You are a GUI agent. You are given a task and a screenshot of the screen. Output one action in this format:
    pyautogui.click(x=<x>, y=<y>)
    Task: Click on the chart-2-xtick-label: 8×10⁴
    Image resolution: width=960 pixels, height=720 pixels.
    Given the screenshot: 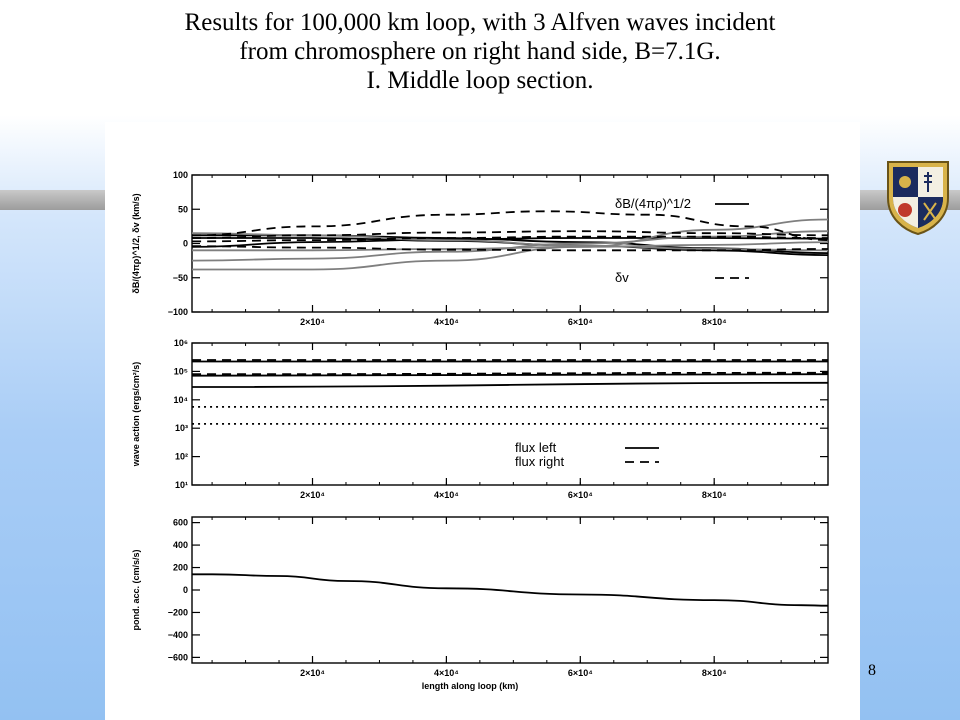 What is the action you would take?
    pyautogui.click(x=714, y=495)
    